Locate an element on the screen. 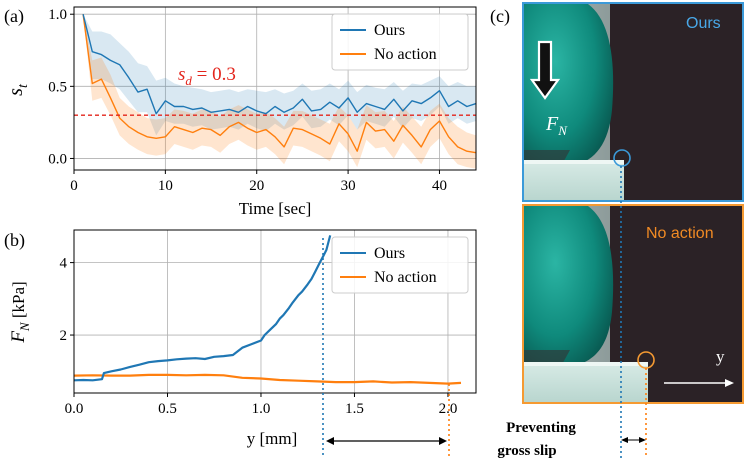  chart-a-legend-box is located at coordinates (400, 42).